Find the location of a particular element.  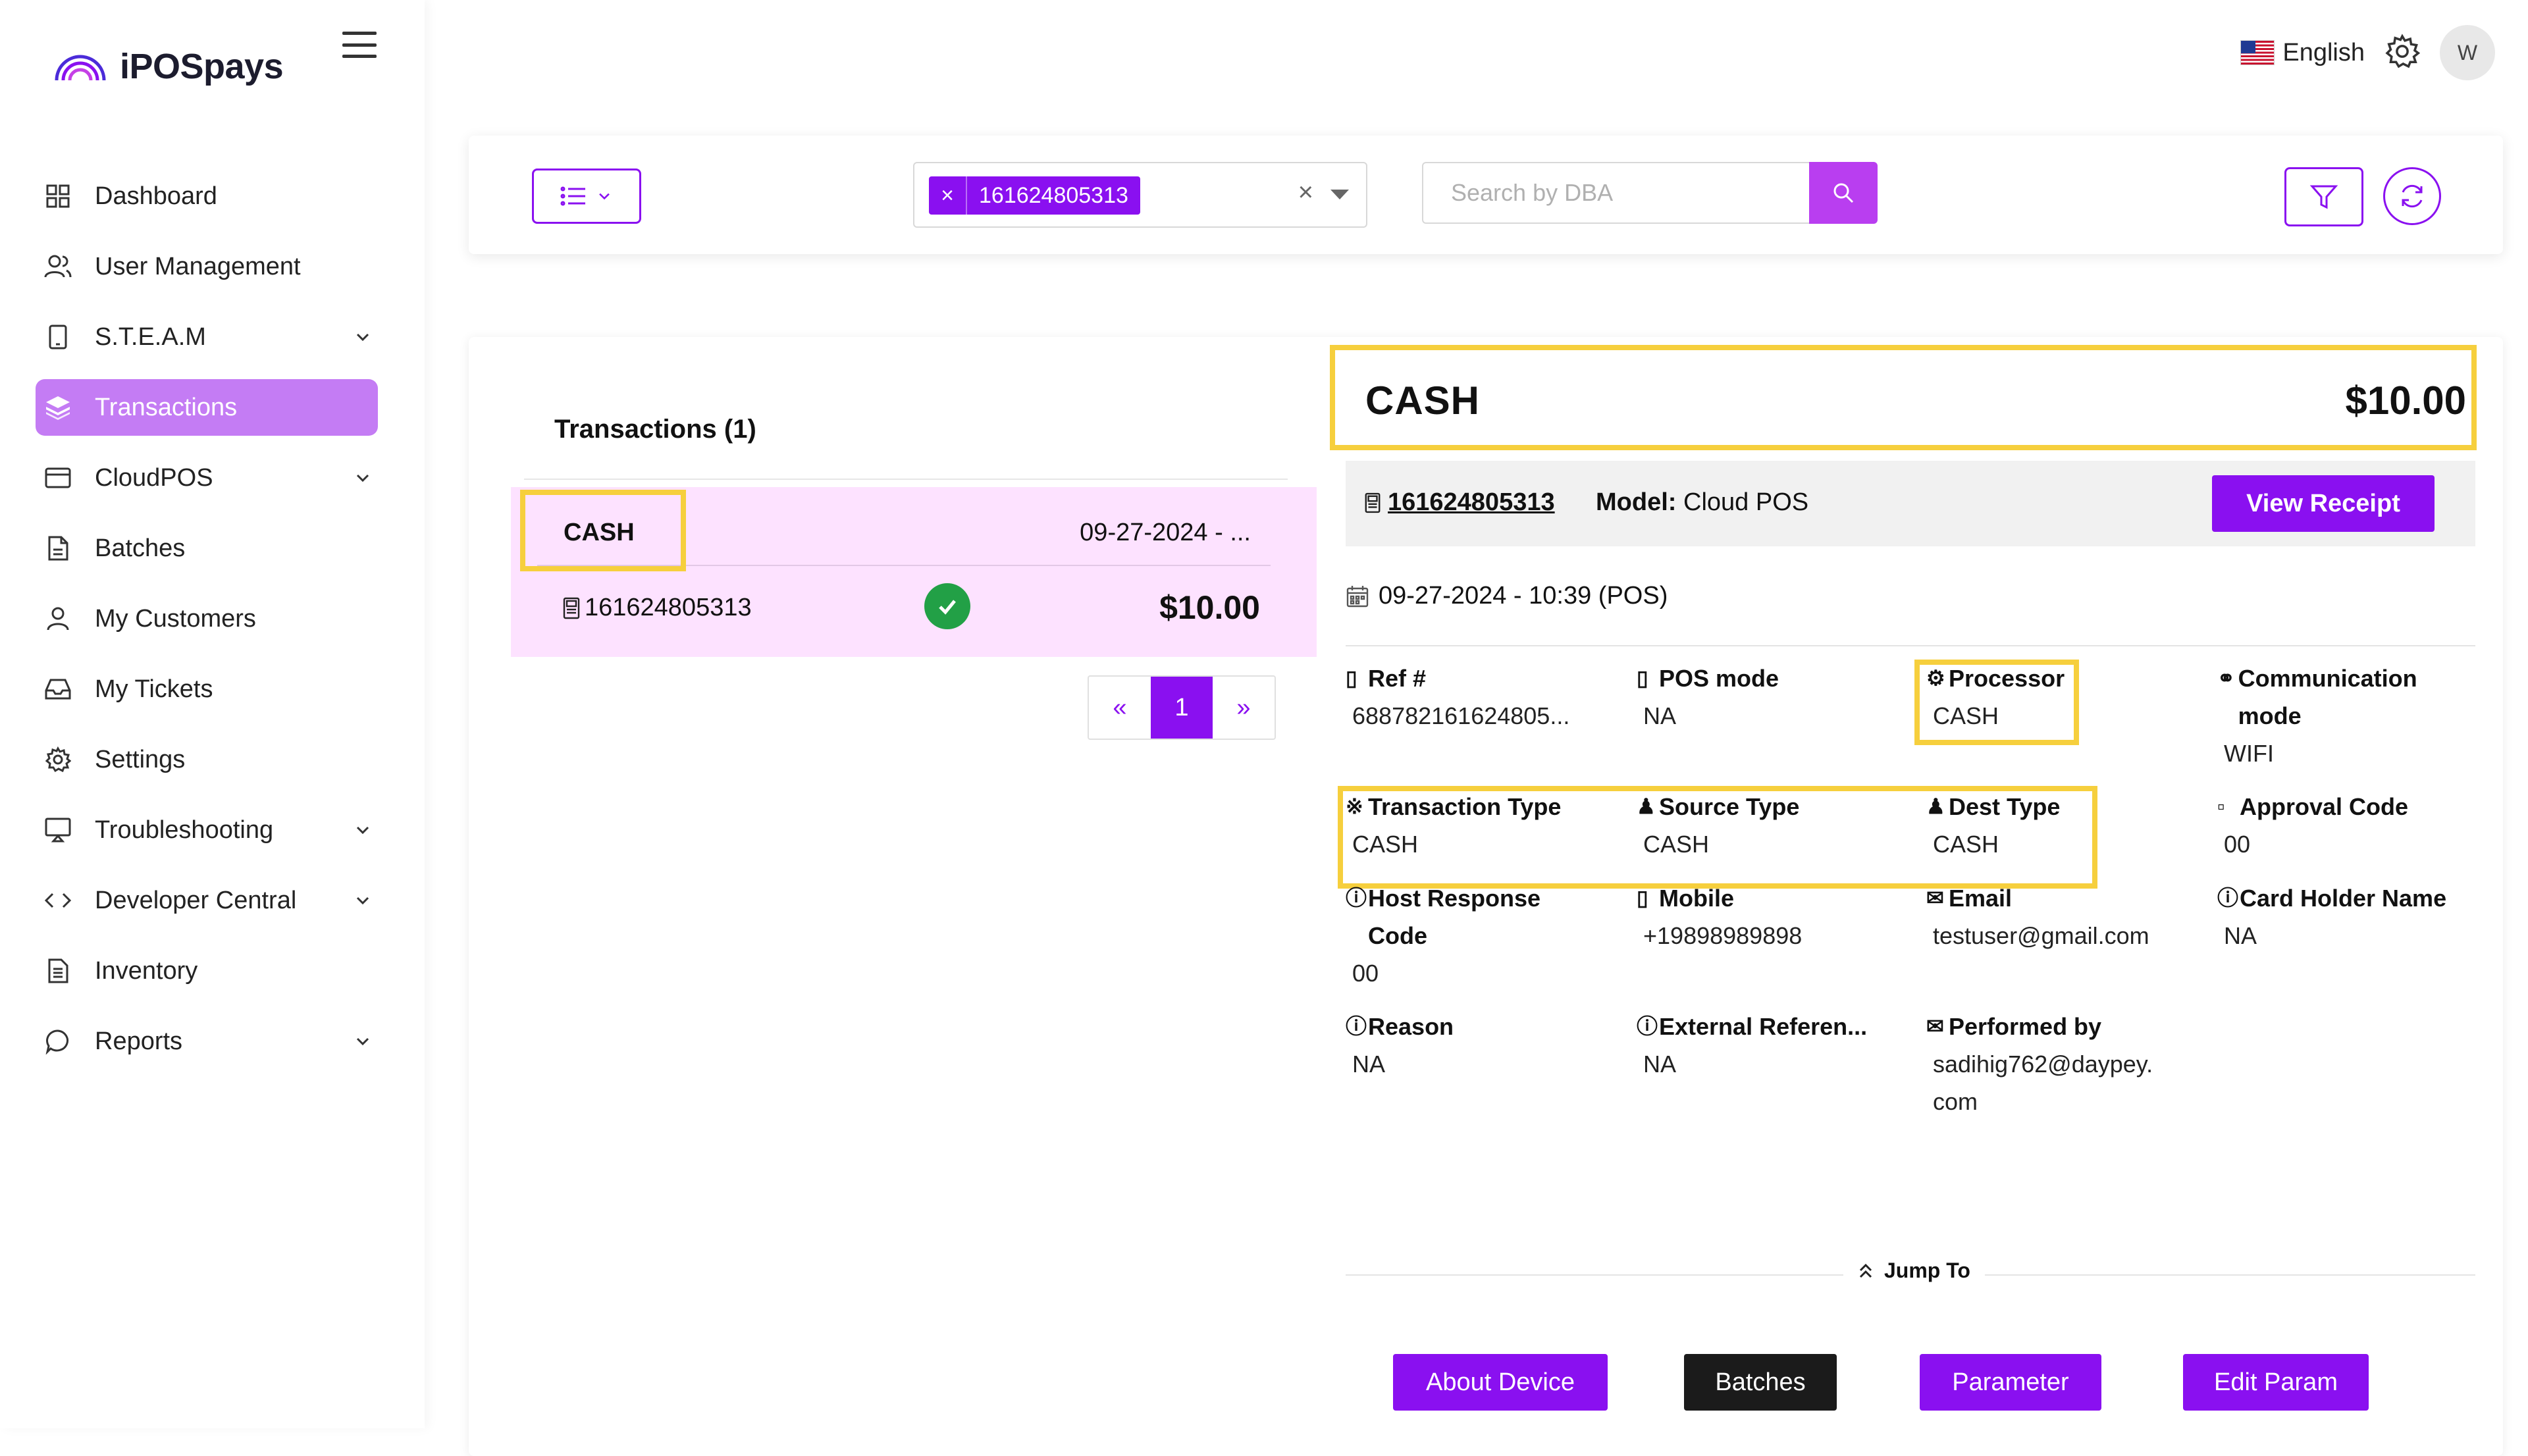

document-icon is located at coordinates (57, 970).